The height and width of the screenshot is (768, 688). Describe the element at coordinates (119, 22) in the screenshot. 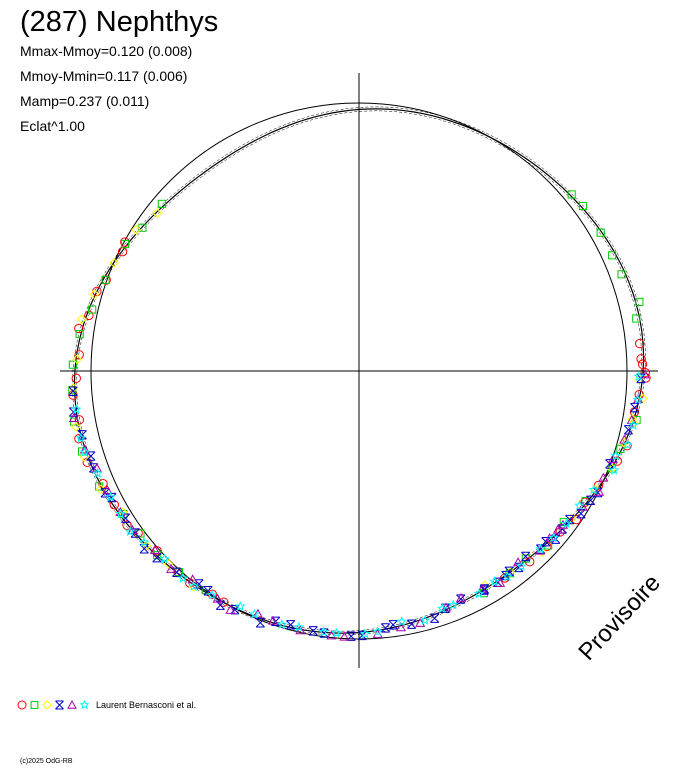

I see `page-title: (287) Nephthys` at that location.